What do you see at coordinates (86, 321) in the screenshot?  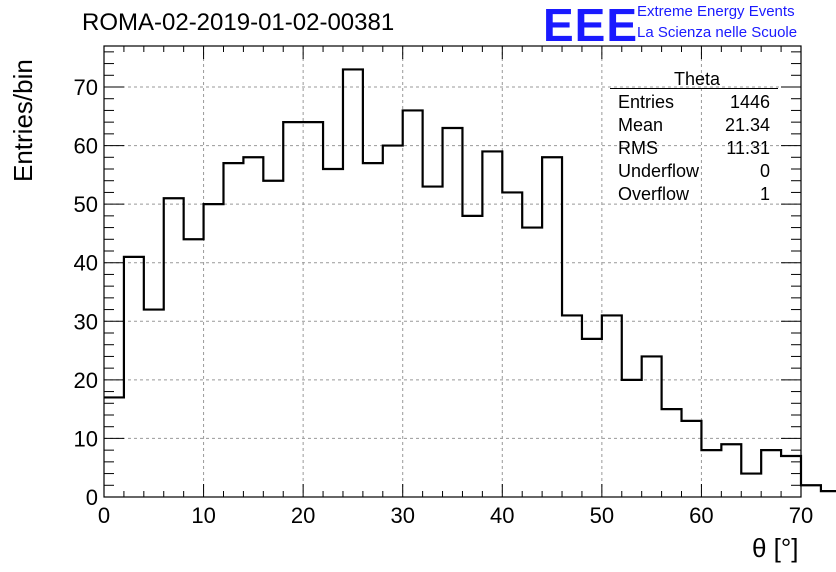 I see `y-tick-label: 30` at bounding box center [86, 321].